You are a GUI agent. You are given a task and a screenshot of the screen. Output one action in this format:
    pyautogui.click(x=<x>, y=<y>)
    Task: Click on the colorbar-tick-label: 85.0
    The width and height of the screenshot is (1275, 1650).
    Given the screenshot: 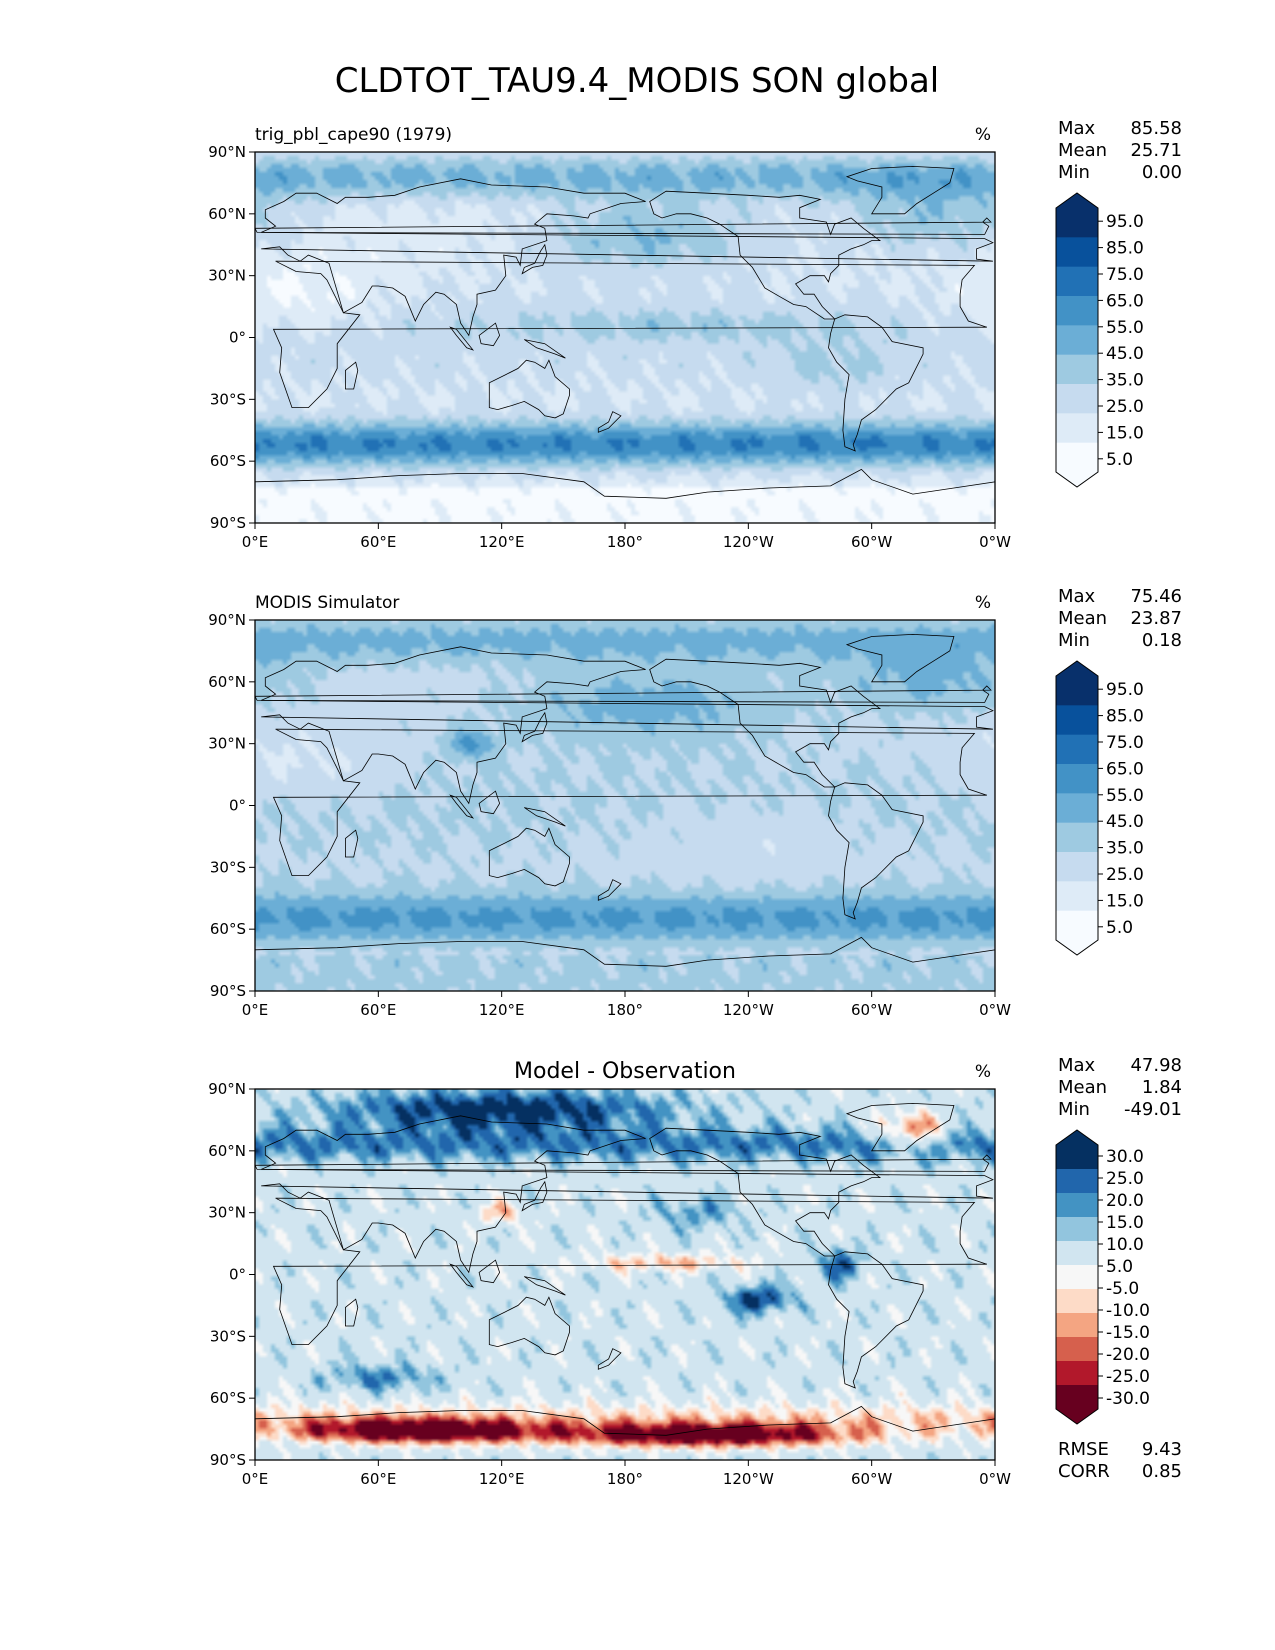 What is the action you would take?
    pyautogui.click(x=1125, y=249)
    